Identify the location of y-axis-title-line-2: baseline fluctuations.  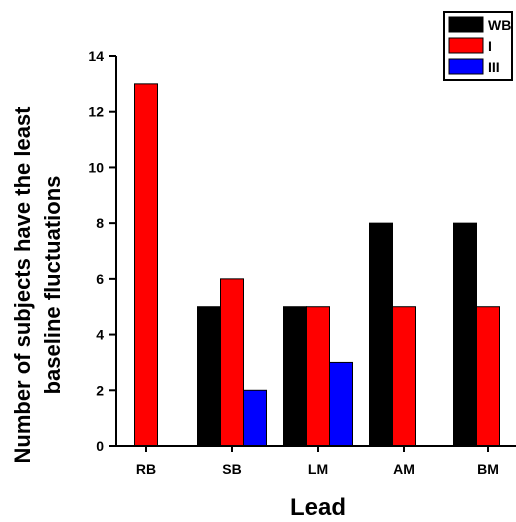
(52, 285).